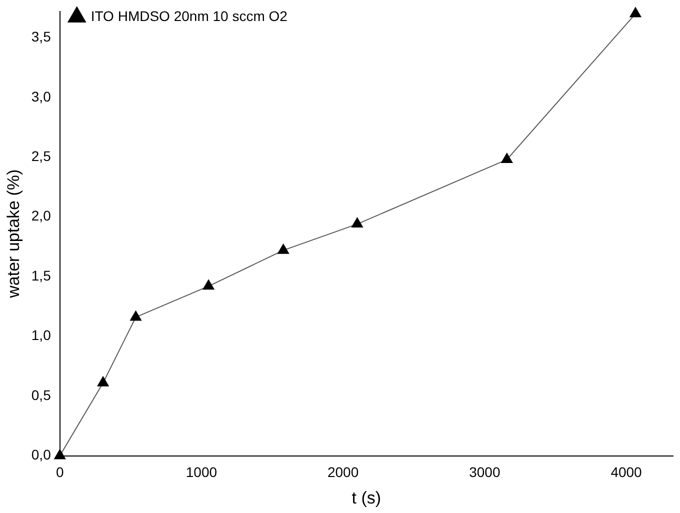 This screenshot has width=680, height=513. Describe the element at coordinates (41, 335) in the screenshot. I see `y-tick-label: 1,0` at that location.